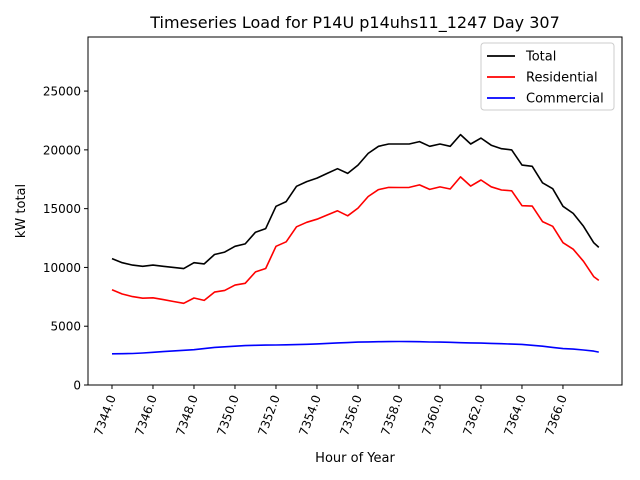  What do you see at coordinates (62, 268) in the screenshot?
I see `y-tick-label: 10000` at bounding box center [62, 268].